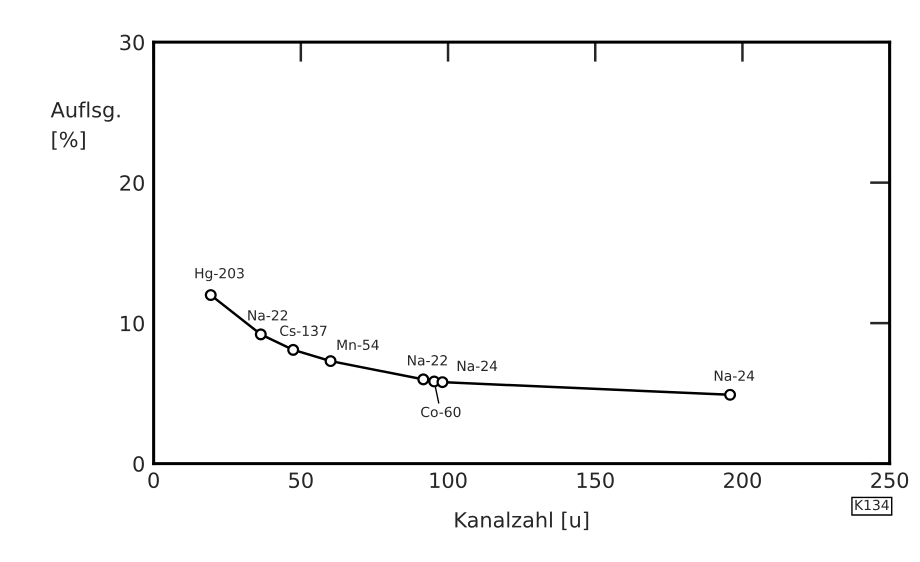  Describe the element at coordinates (441, 412) in the screenshot. I see `annotation: Co-60` at that location.